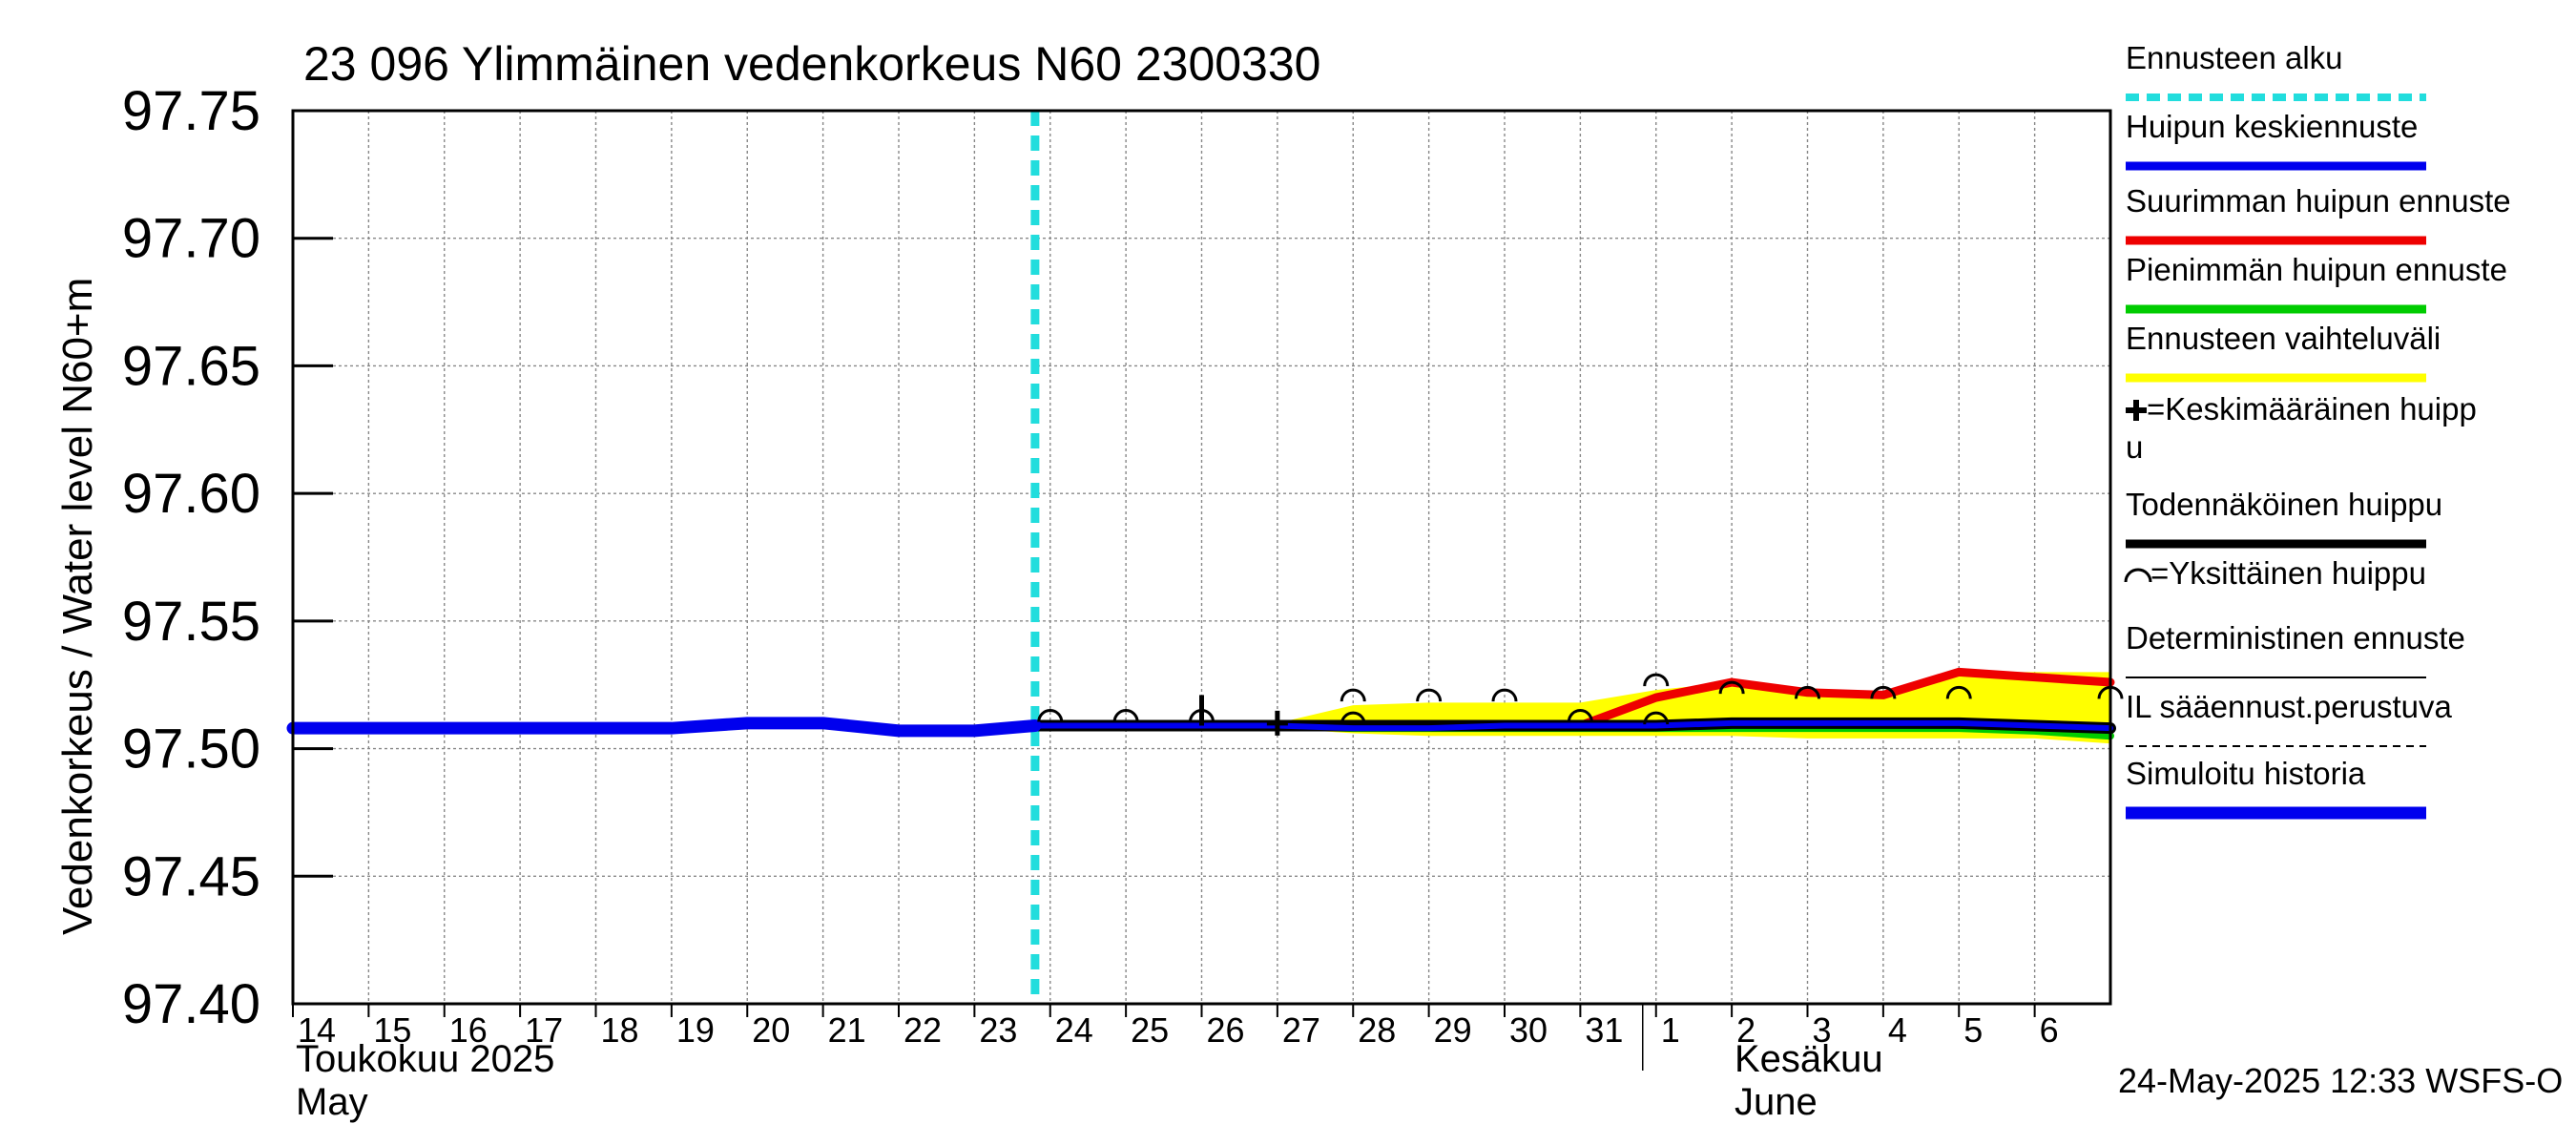 The height and width of the screenshot is (1145, 2576). Describe the element at coordinates (2136, 410) in the screenshot. I see `legend-plus-icon` at that location.